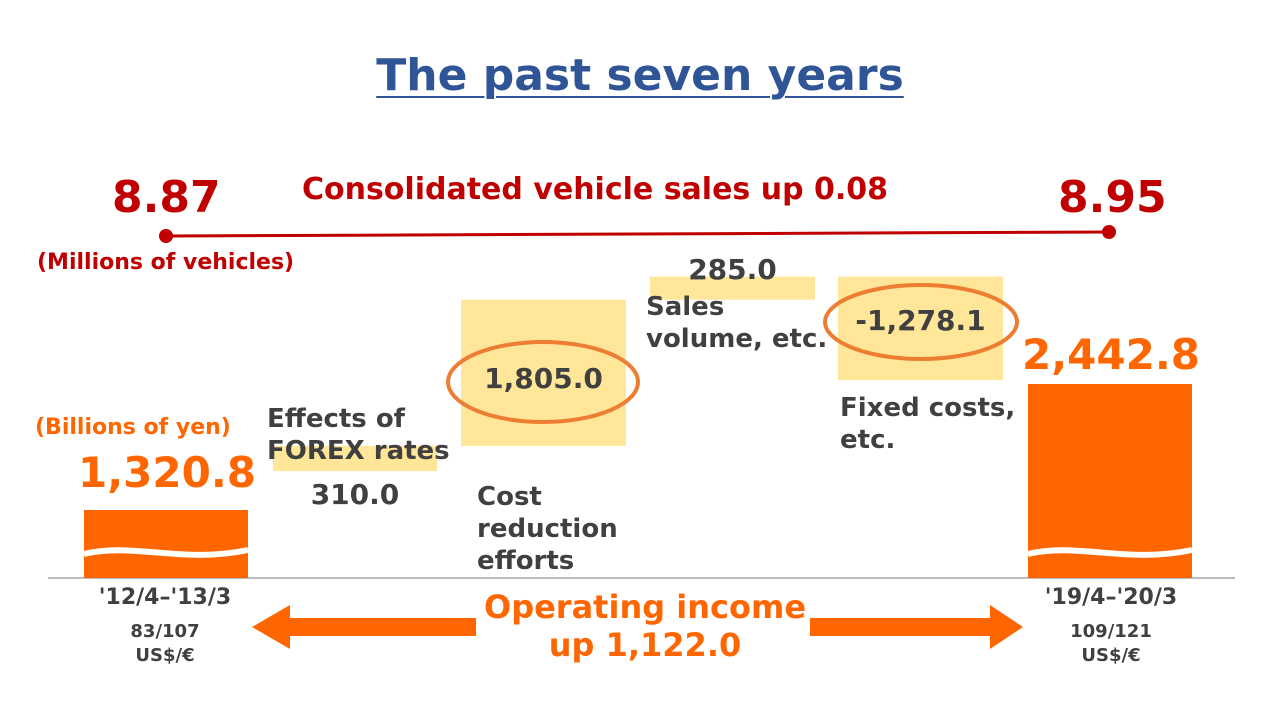 The image size is (1280, 720). Describe the element at coordinates (732, 269) in the screenshot. I see `value-label-4: 285.0` at that location.